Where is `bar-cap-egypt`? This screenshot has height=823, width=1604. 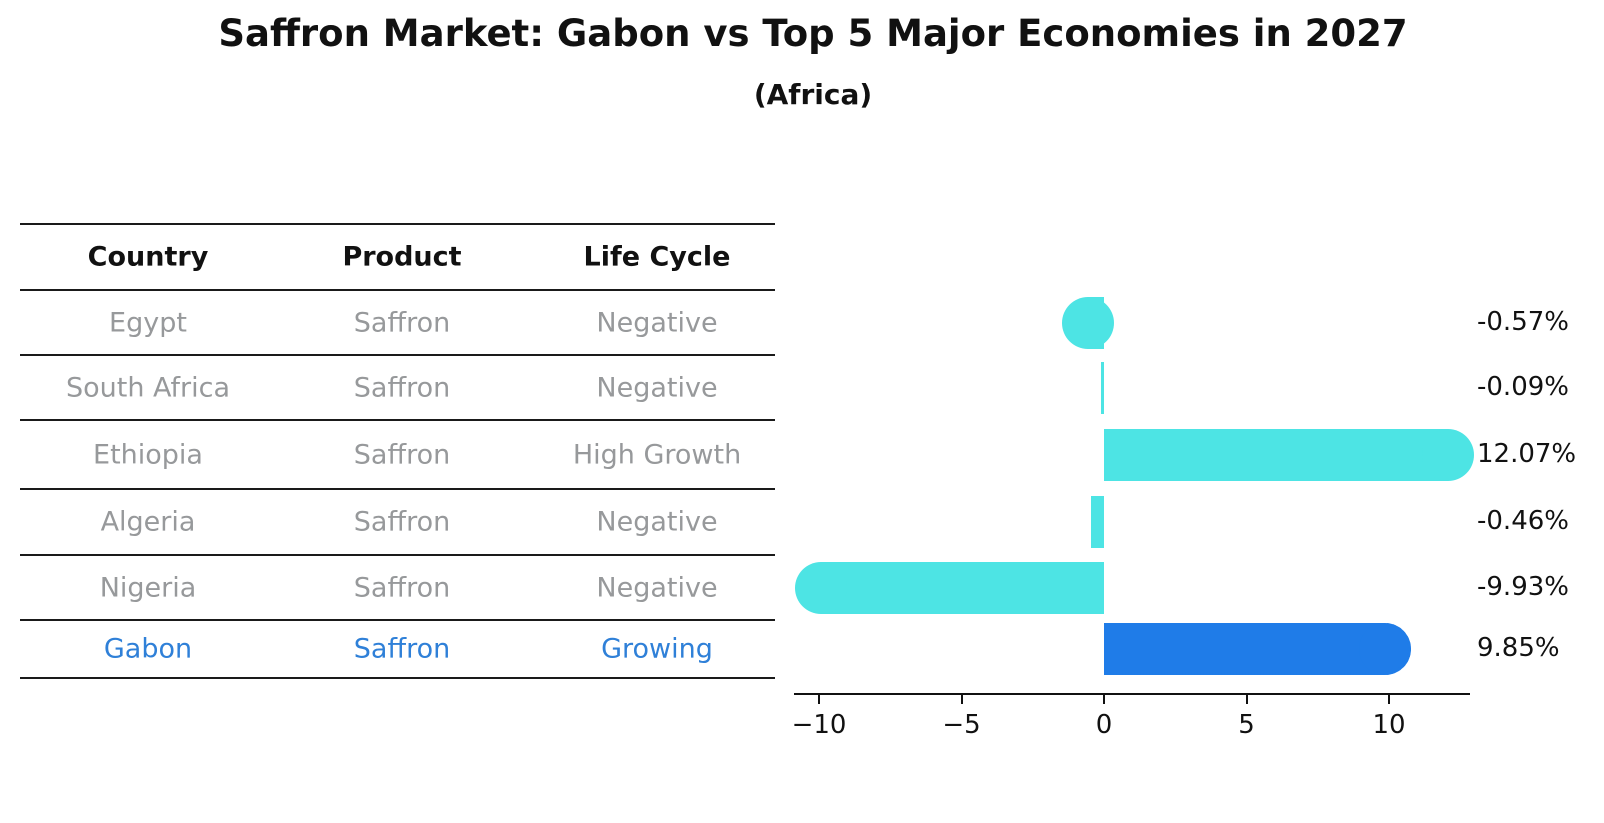 bar-cap-egypt is located at coordinates (1087, 322).